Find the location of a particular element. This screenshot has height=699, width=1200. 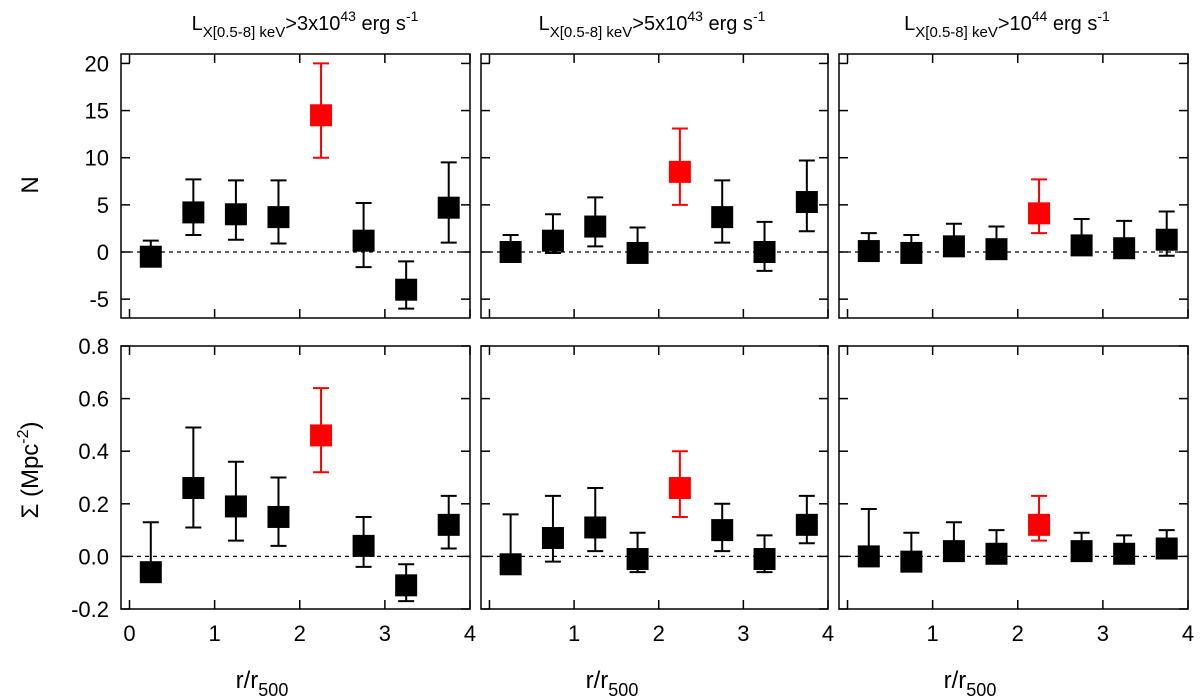

panel-S-2: 1 2 3 4 is located at coordinates (657, 495).